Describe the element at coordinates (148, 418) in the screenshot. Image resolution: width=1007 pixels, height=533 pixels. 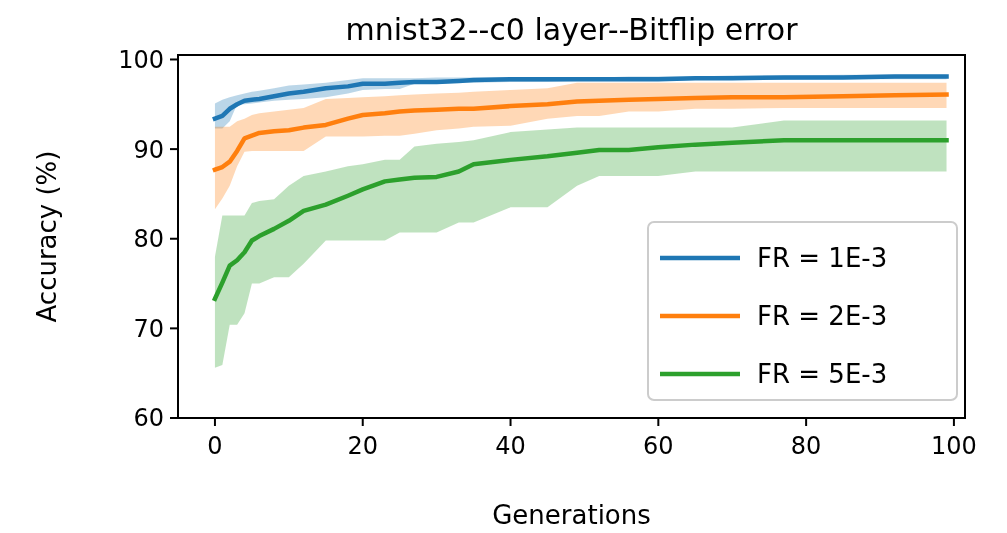
I see `y-tick-label: 60` at that location.